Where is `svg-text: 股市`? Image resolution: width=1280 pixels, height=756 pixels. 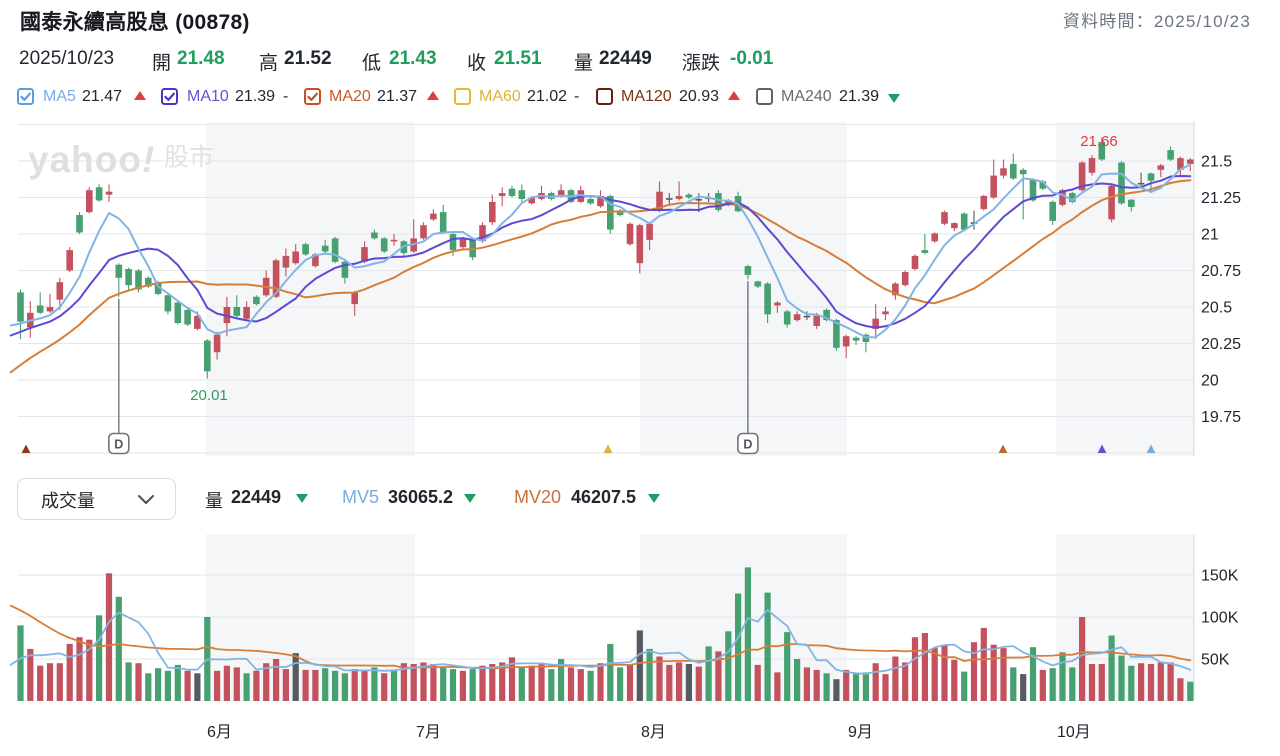 svg-text: 股市 is located at coordinates (189, 158).